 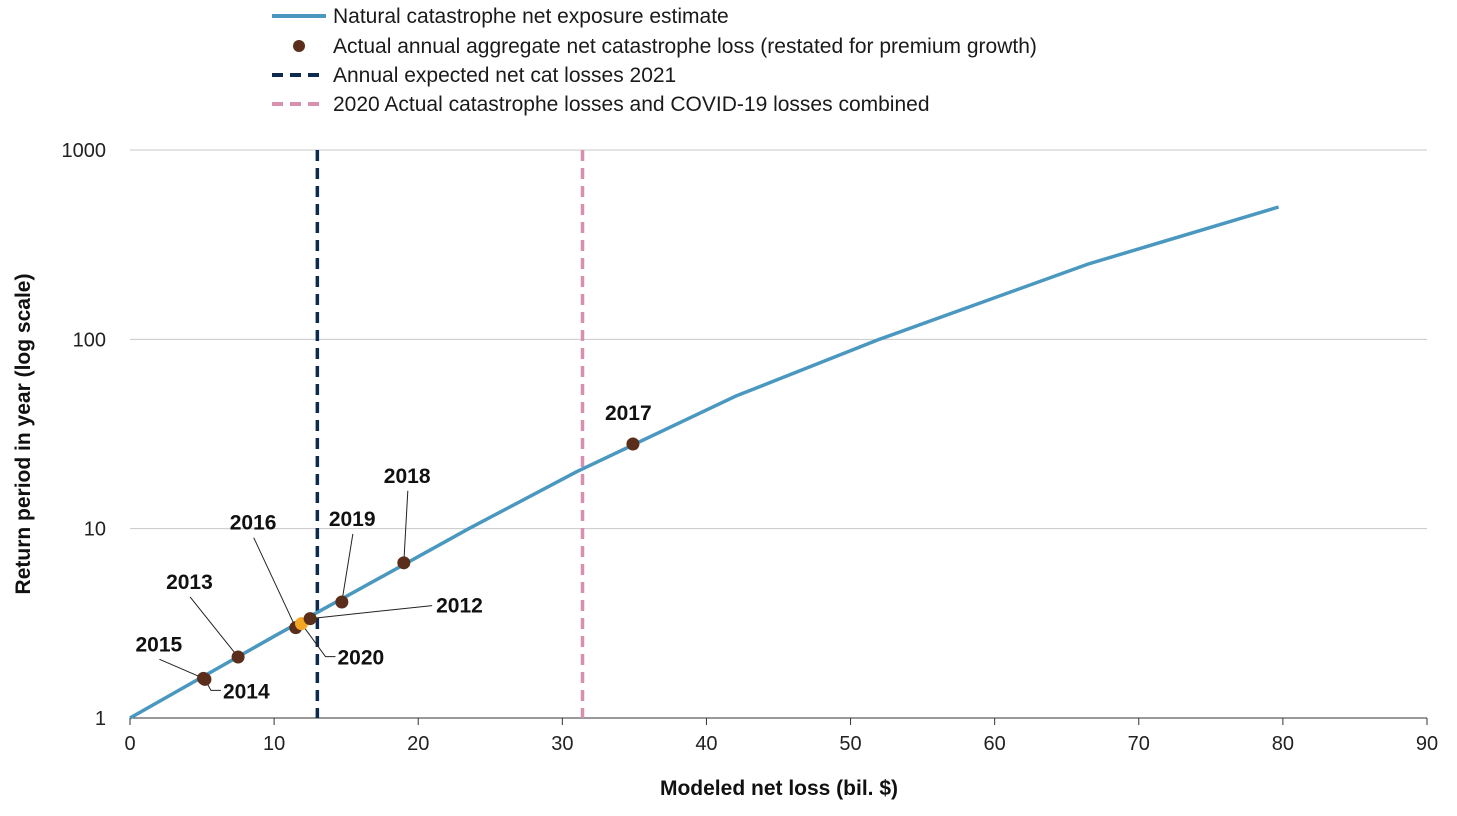 What do you see at coordinates (360, 658) in the screenshot?
I see `point-label-2020: 2020` at bounding box center [360, 658].